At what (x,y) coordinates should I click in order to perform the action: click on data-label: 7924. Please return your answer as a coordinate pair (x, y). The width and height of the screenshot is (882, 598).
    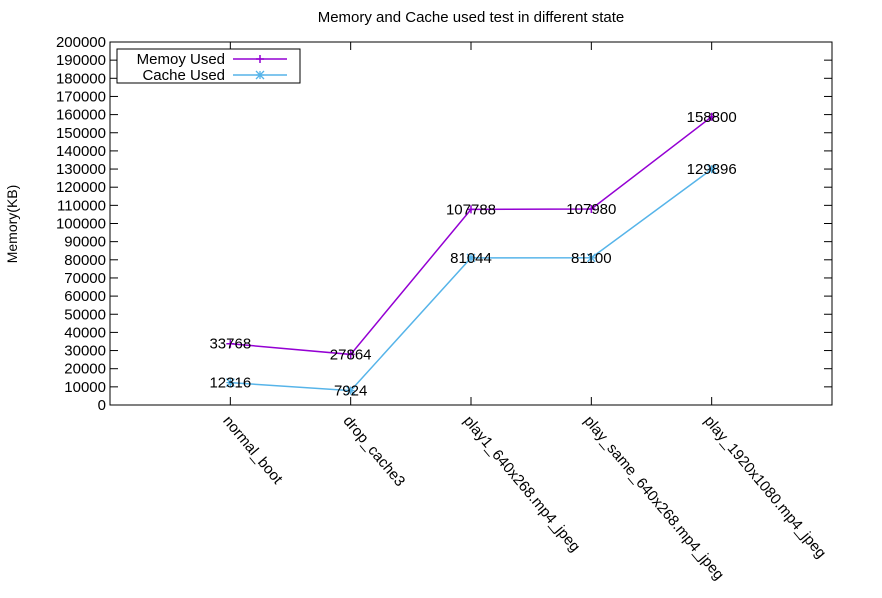
    Looking at the image, I should click on (350, 391).